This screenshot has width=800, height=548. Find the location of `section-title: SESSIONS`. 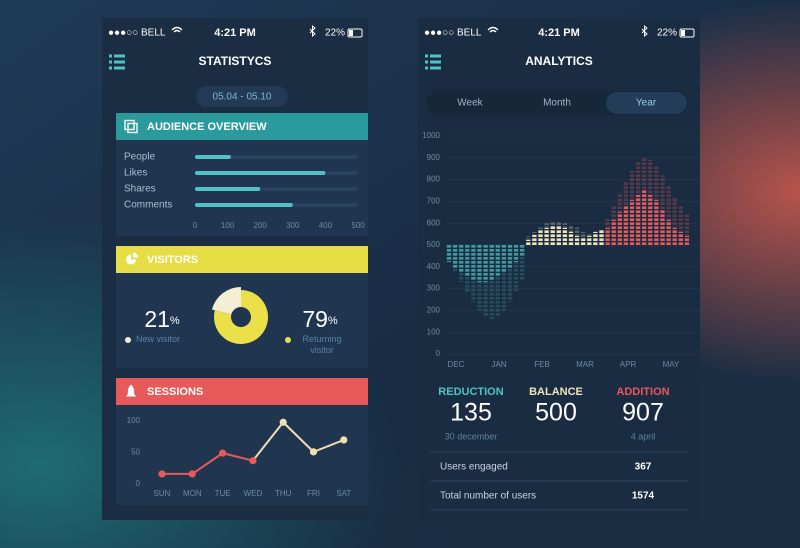

section-title: SESSIONS is located at coordinates (175, 392).